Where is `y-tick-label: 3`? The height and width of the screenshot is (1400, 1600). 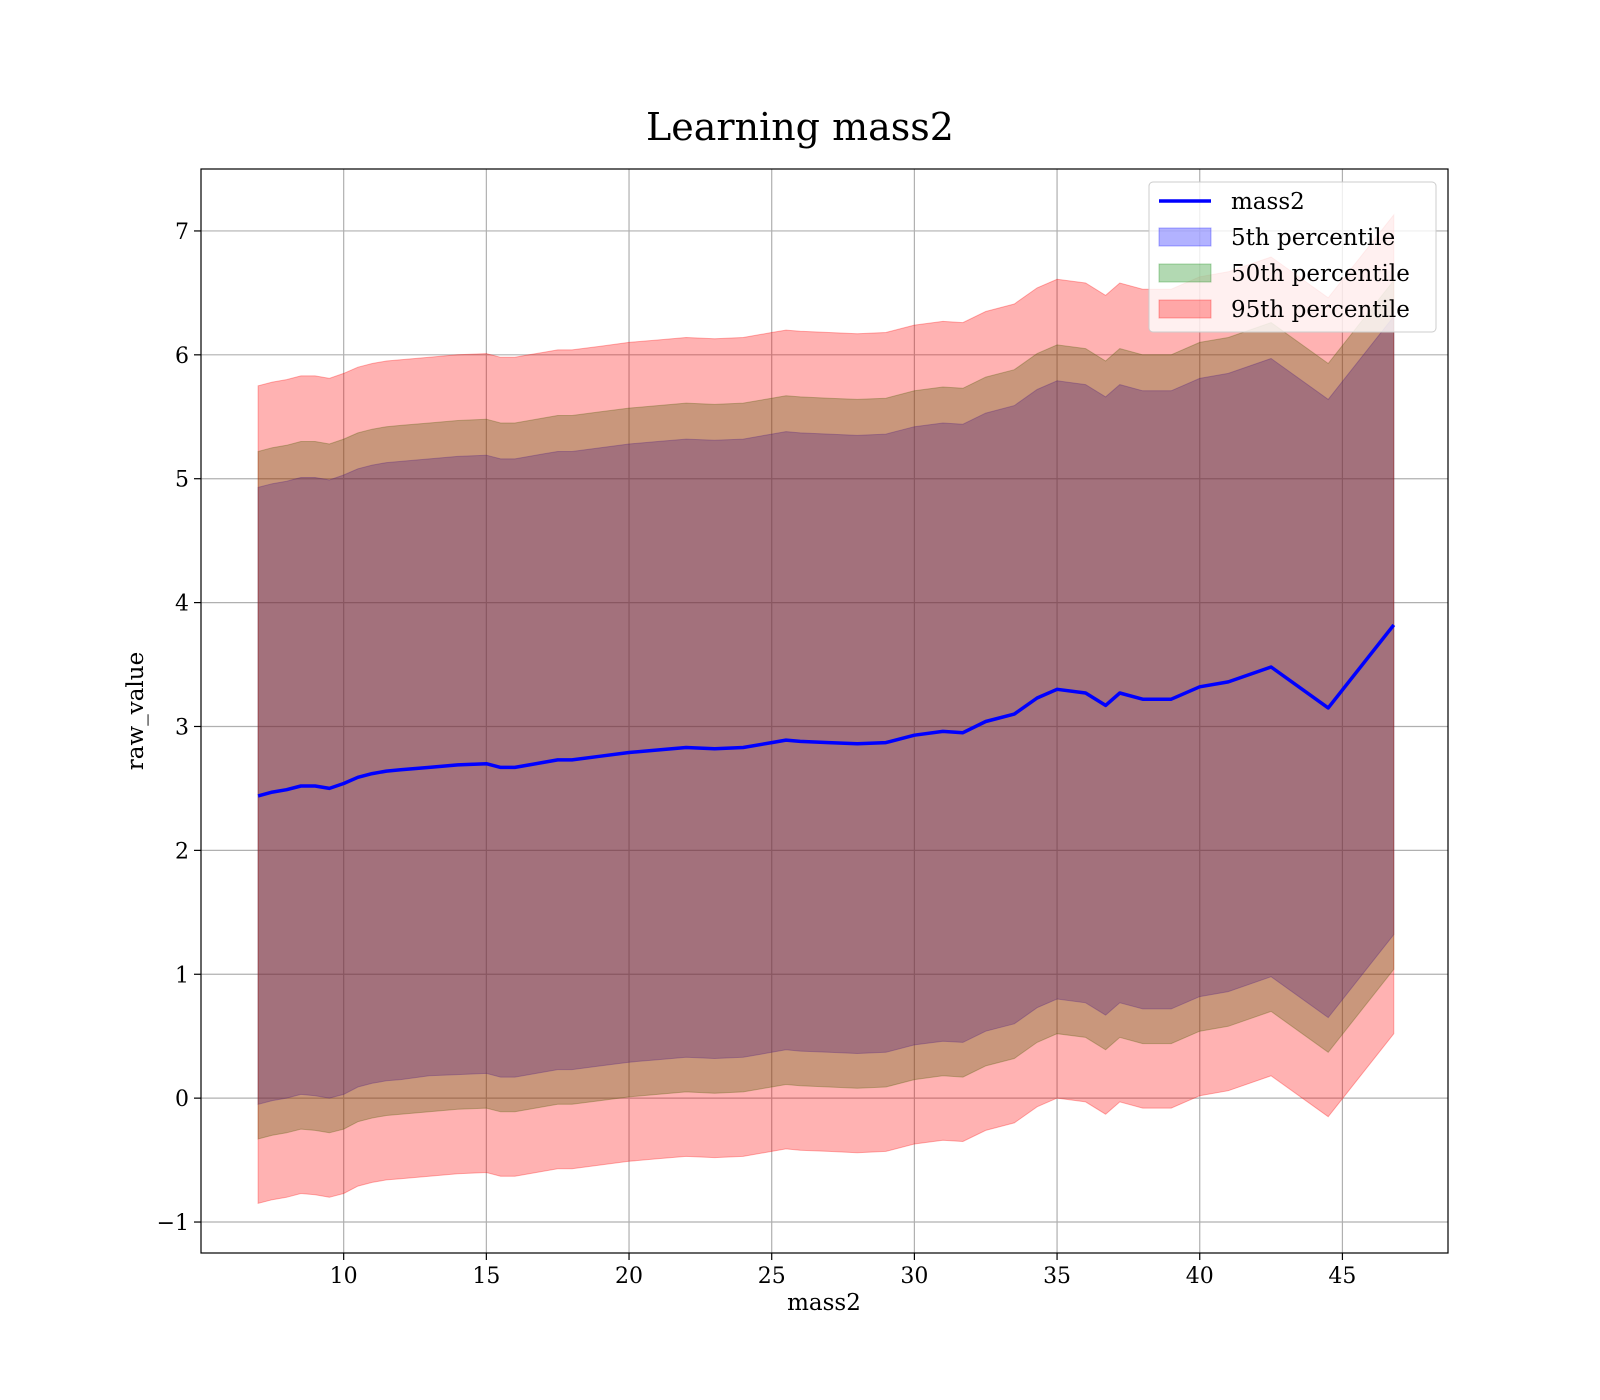
y-tick-label: 3 is located at coordinates (182, 727).